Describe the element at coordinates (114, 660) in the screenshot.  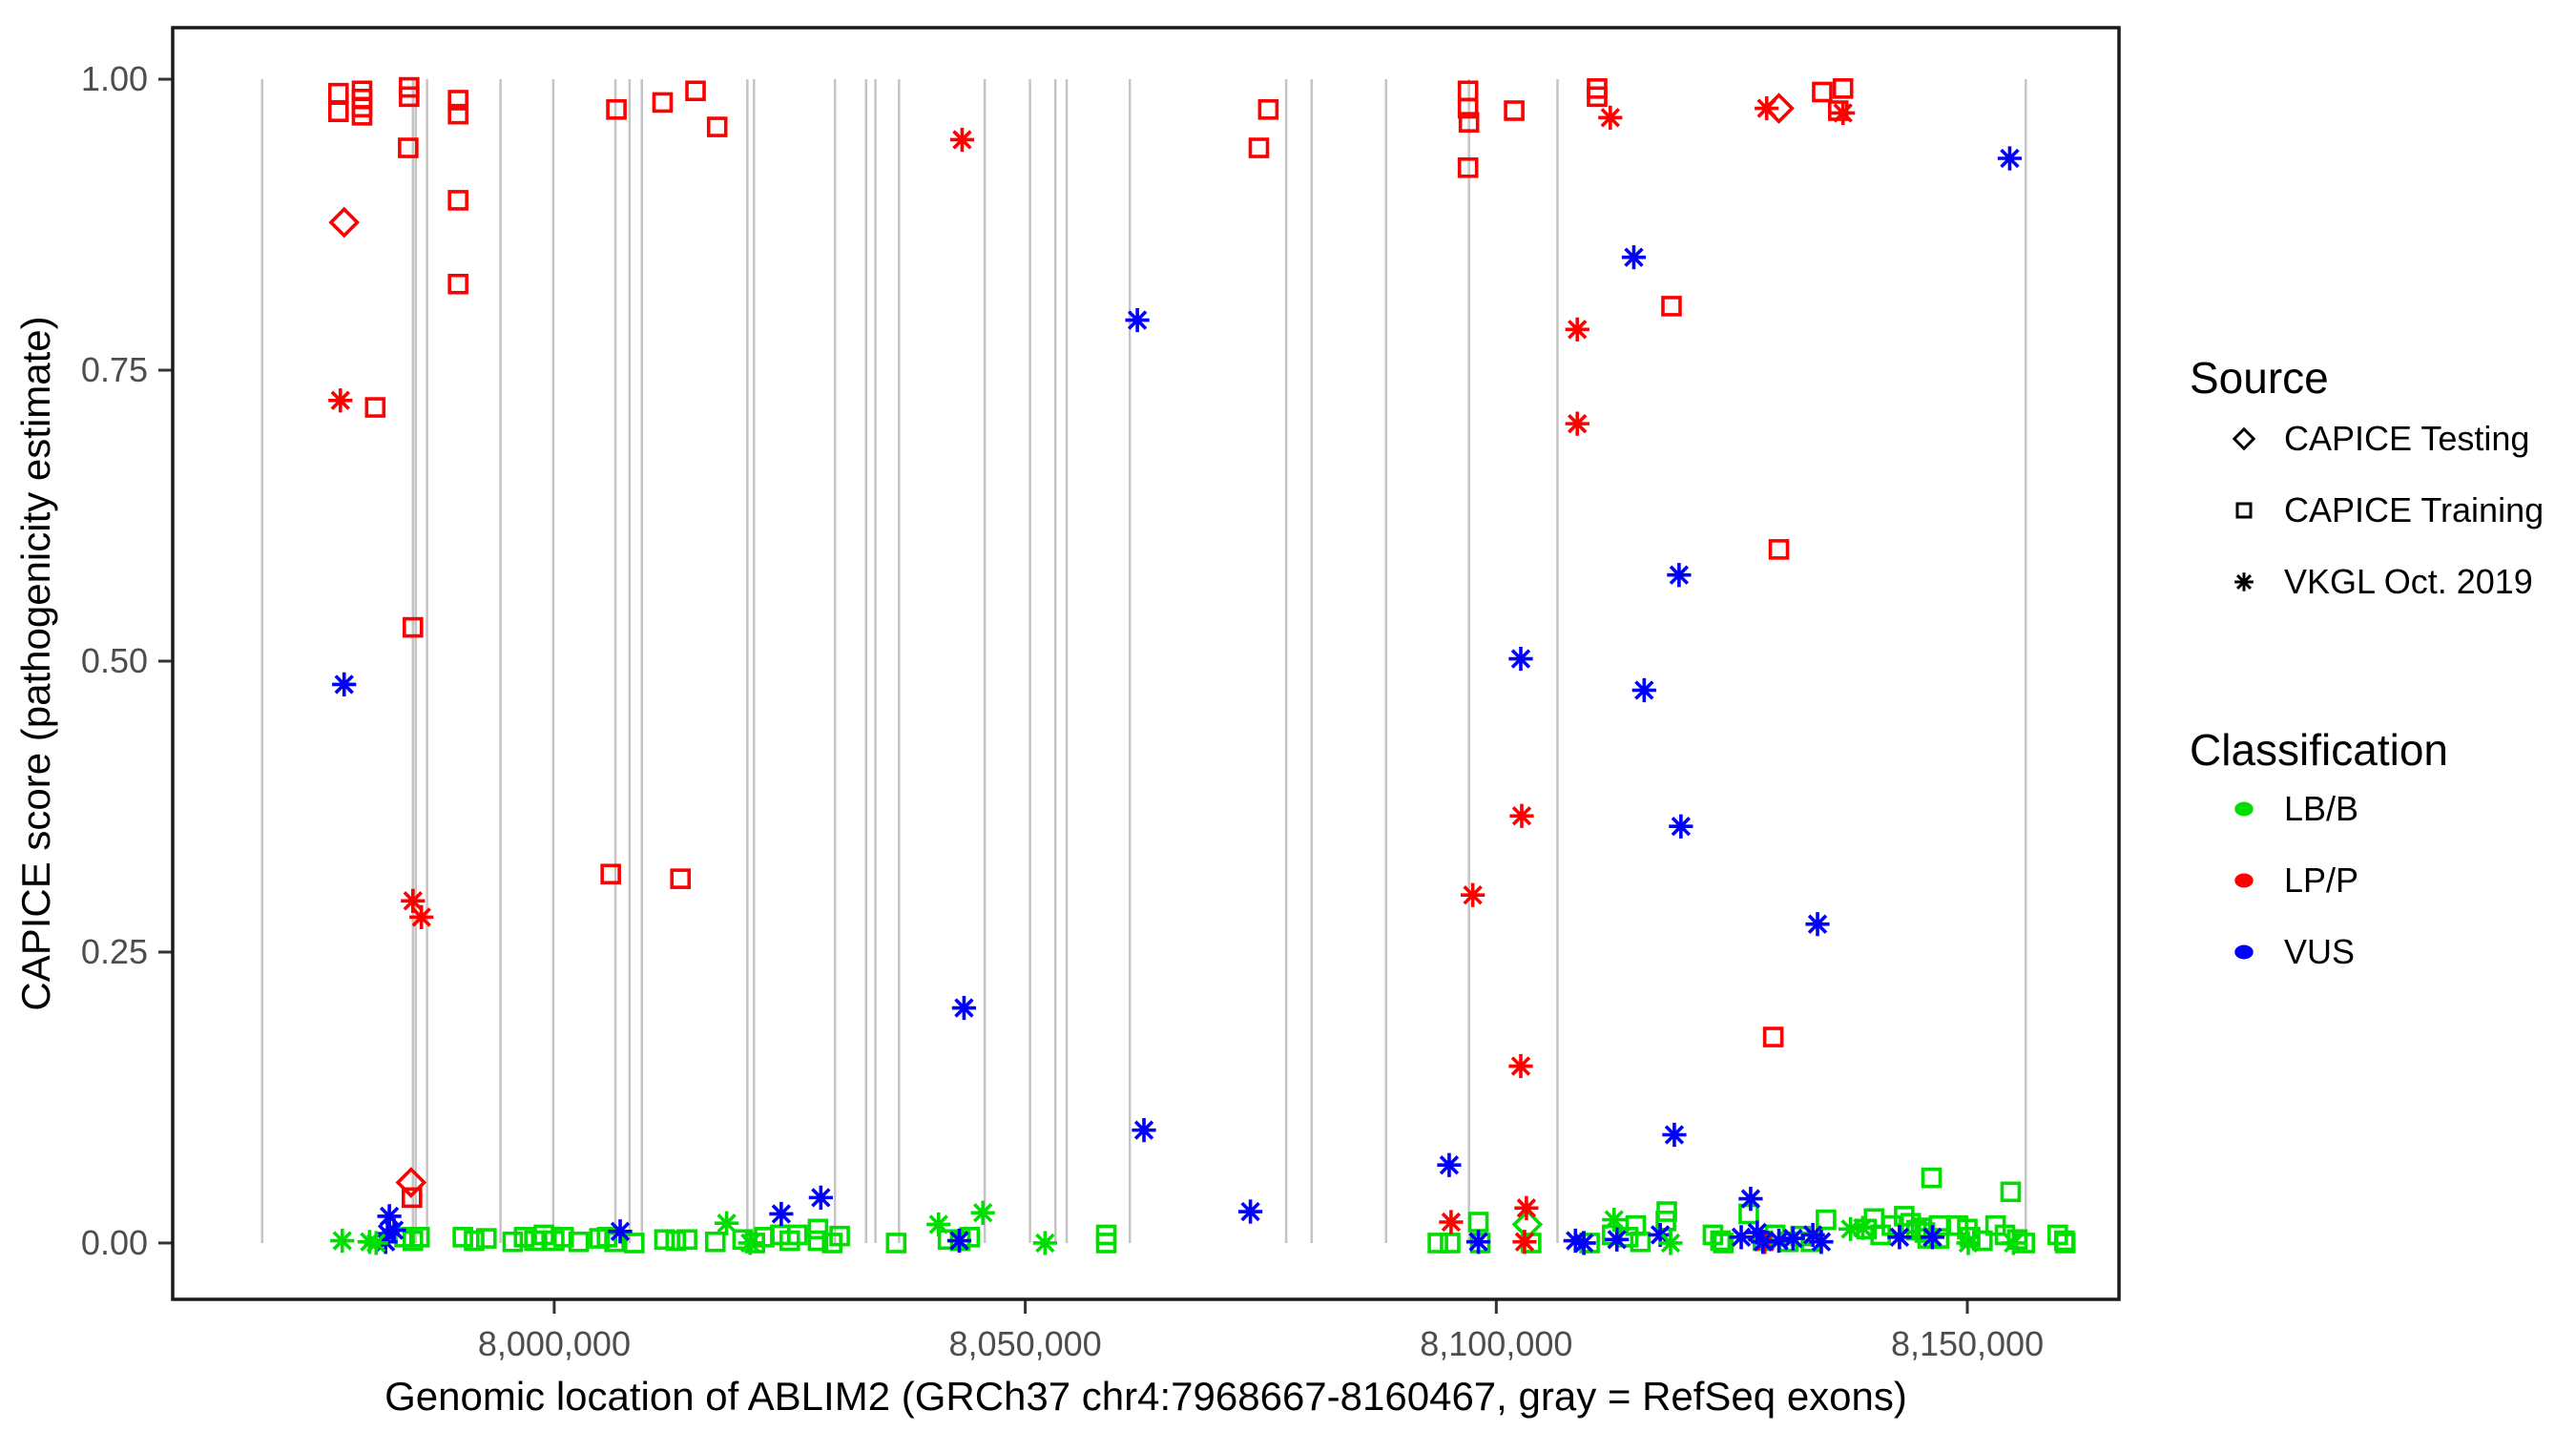
I see `y-tick-label: 0.50` at that location.